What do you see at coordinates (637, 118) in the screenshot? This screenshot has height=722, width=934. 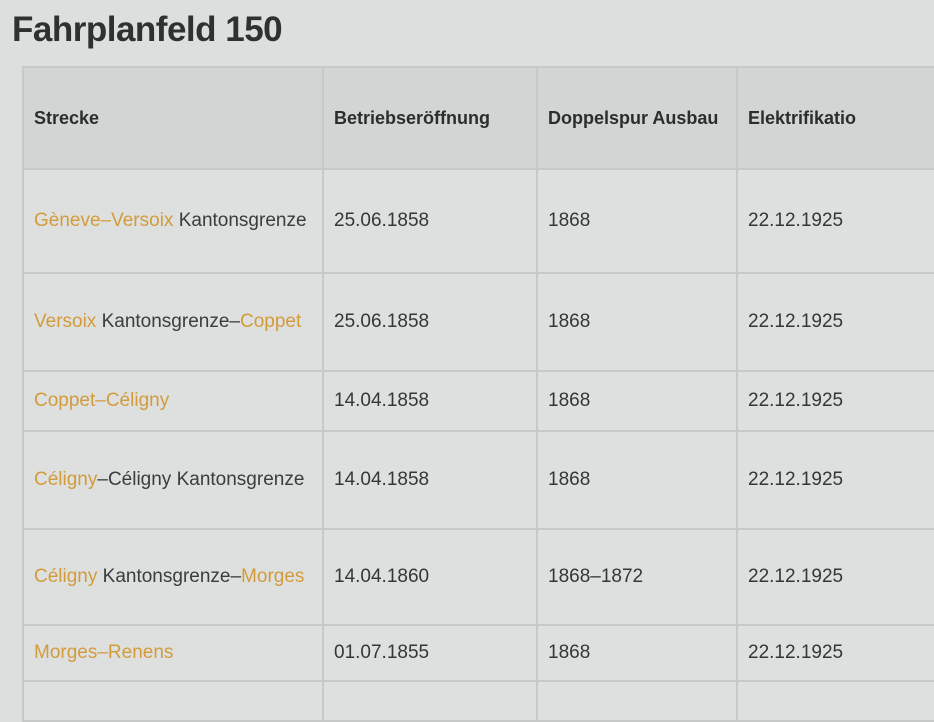 I see `header-doppelspur: Doppelspur Ausbau` at bounding box center [637, 118].